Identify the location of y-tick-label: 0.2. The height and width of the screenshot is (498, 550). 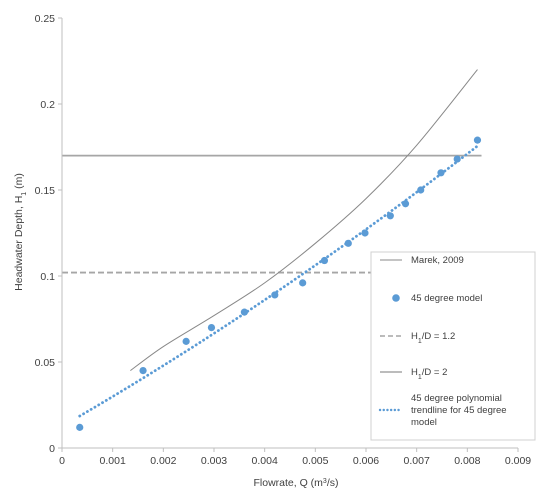
(47, 105).